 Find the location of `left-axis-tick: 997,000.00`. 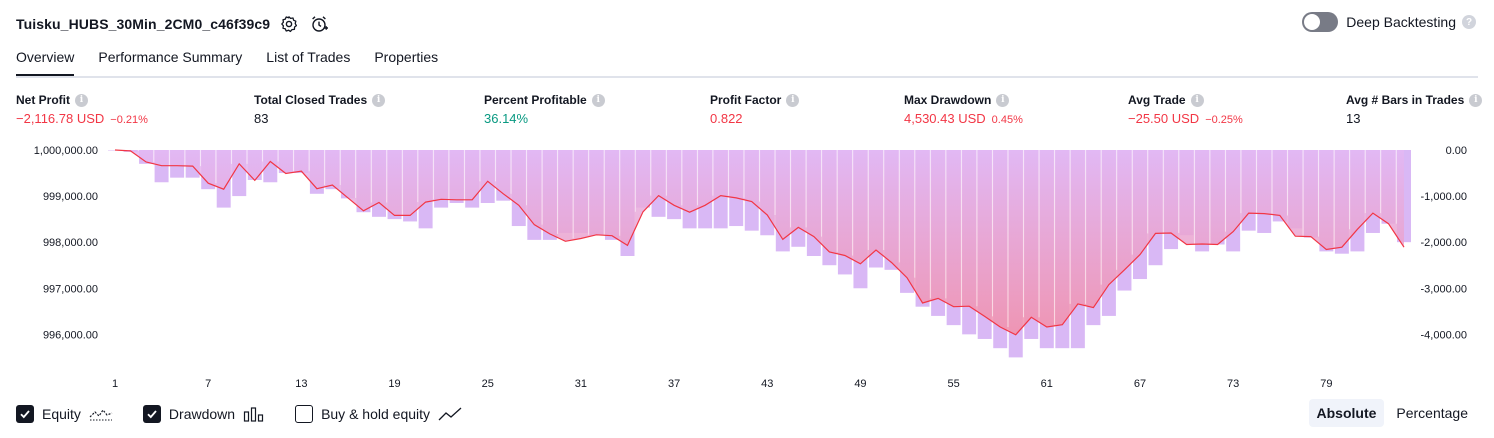

left-axis-tick: 997,000.00 is located at coordinates (70, 289).